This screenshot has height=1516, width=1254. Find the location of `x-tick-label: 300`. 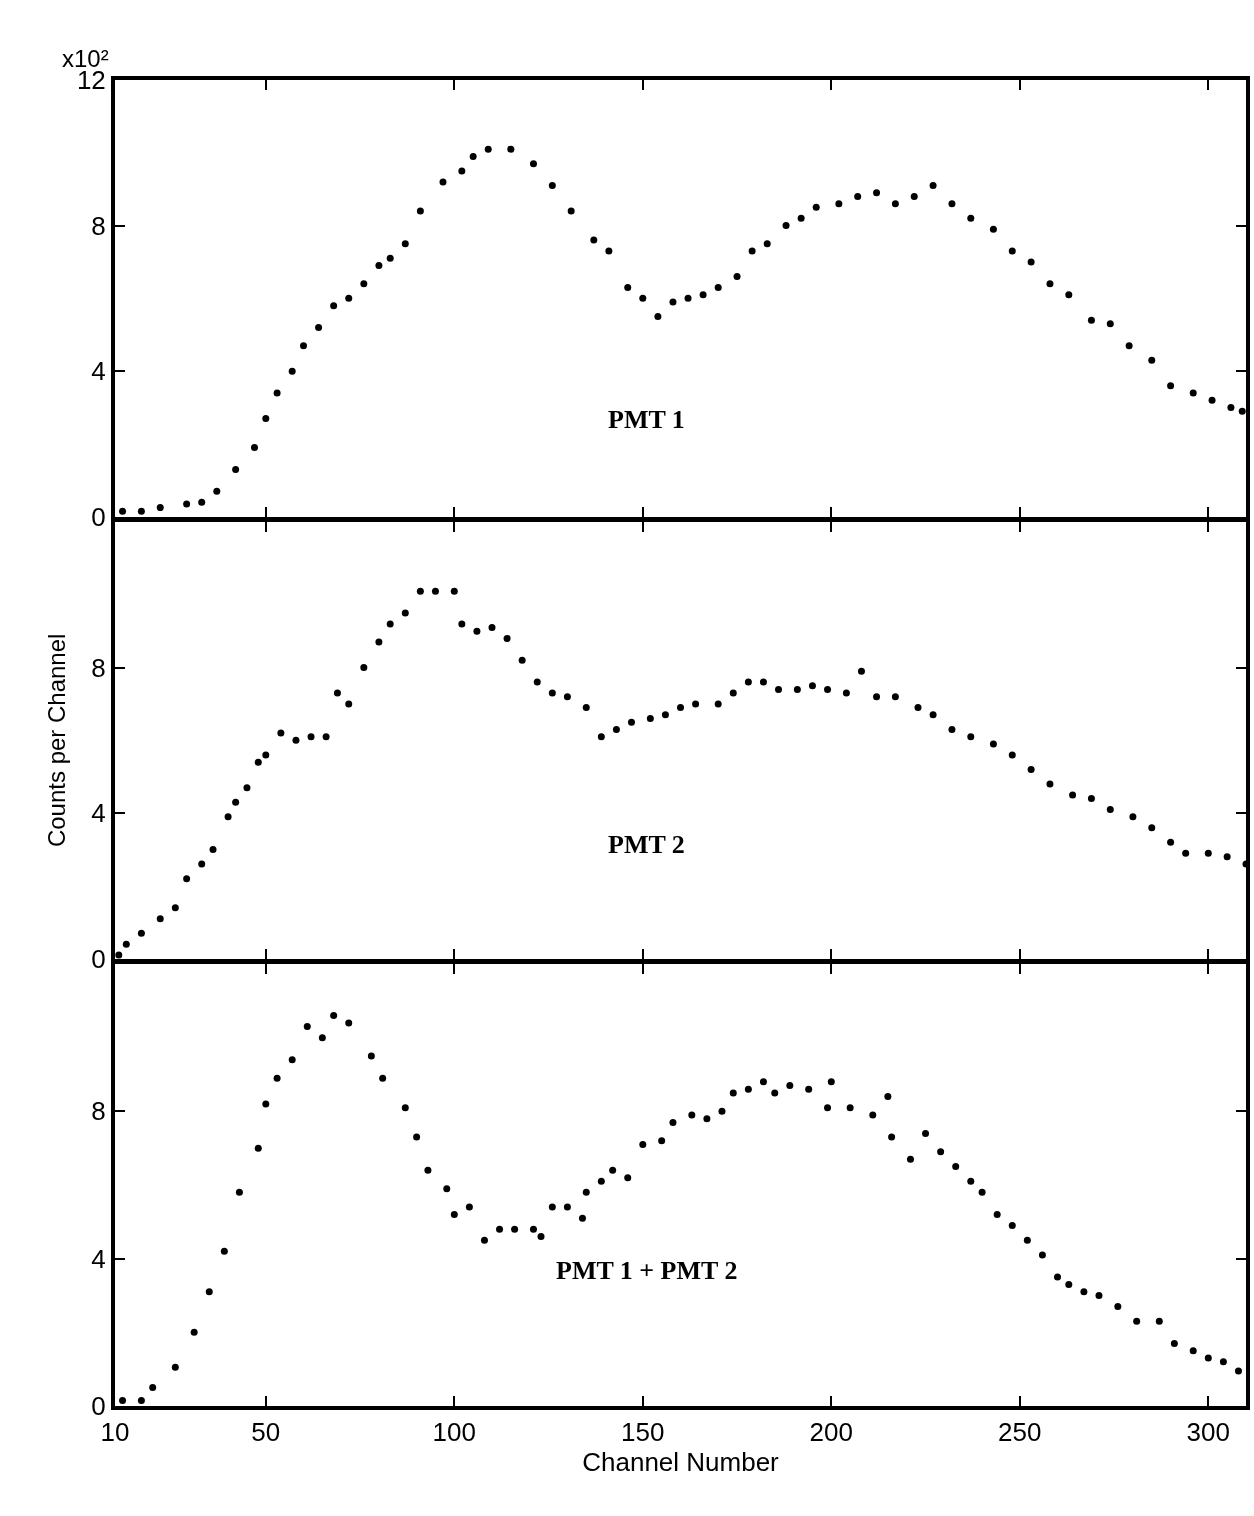

x-tick-label: 300 is located at coordinates (1208, 1432).